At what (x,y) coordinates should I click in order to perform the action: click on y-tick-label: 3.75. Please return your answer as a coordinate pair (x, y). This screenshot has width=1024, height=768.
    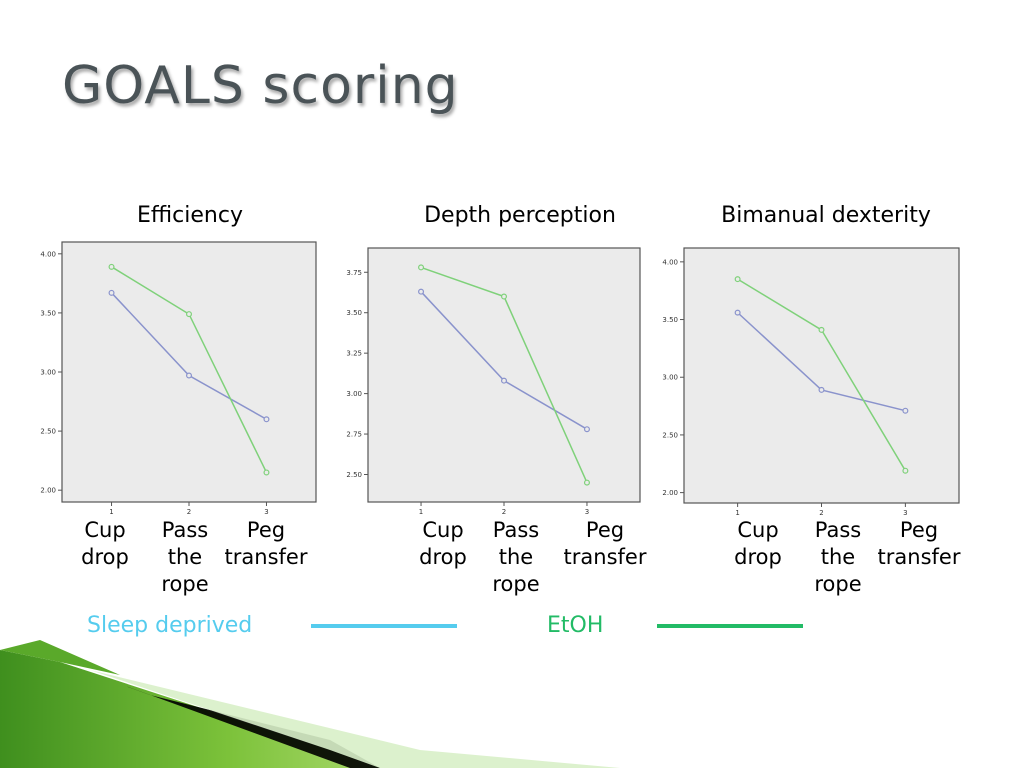
    Looking at the image, I should click on (354, 273).